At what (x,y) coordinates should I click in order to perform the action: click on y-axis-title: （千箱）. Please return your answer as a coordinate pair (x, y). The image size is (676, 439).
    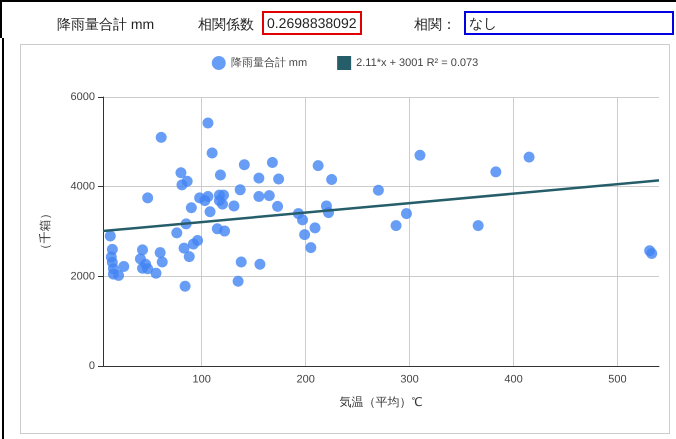
    Looking at the image, I should click on (45, 232).